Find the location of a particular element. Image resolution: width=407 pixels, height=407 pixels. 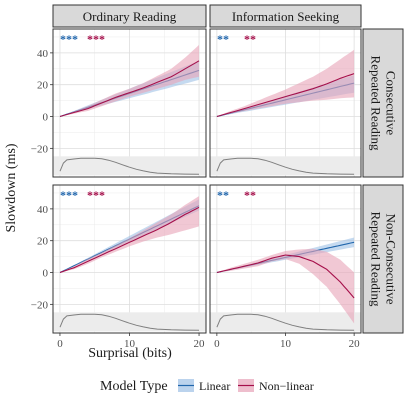

row-strip-label: Non-ConsecutiveRepeated Reading is located at coordinates (384, 259).